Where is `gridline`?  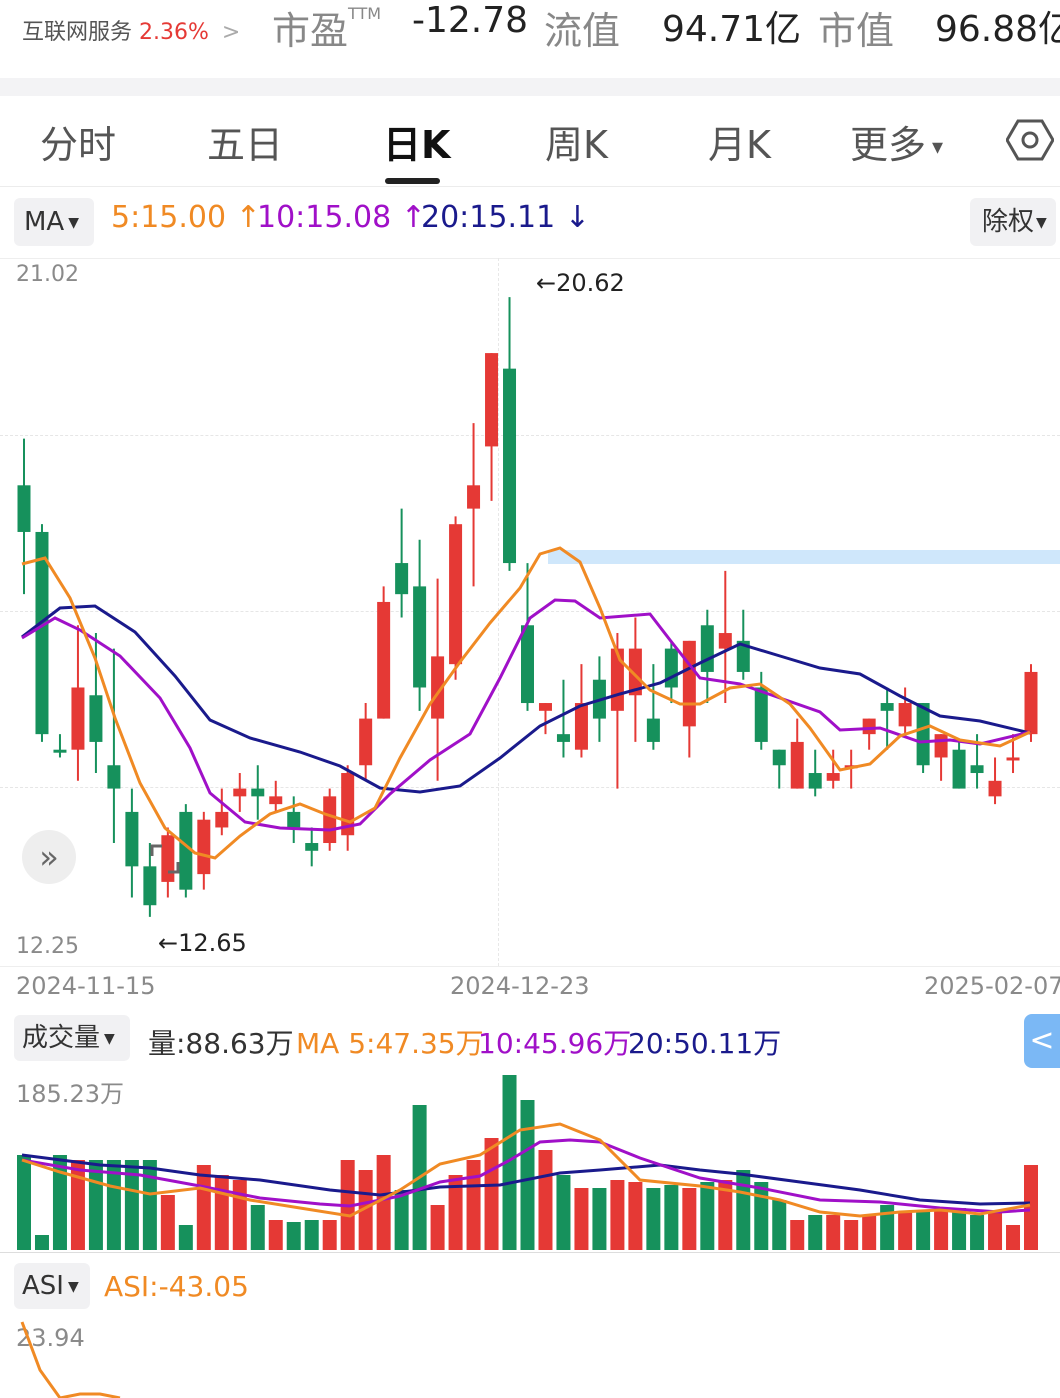
gridline is located at coordinates (530, 435).